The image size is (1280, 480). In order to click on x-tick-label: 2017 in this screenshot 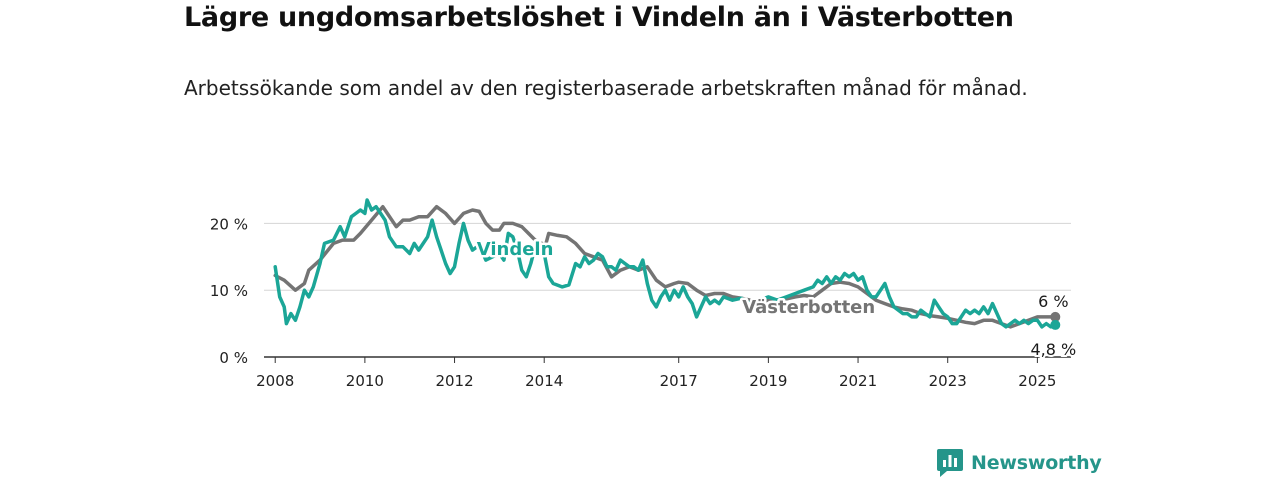, I will do `click(679, 381)`.